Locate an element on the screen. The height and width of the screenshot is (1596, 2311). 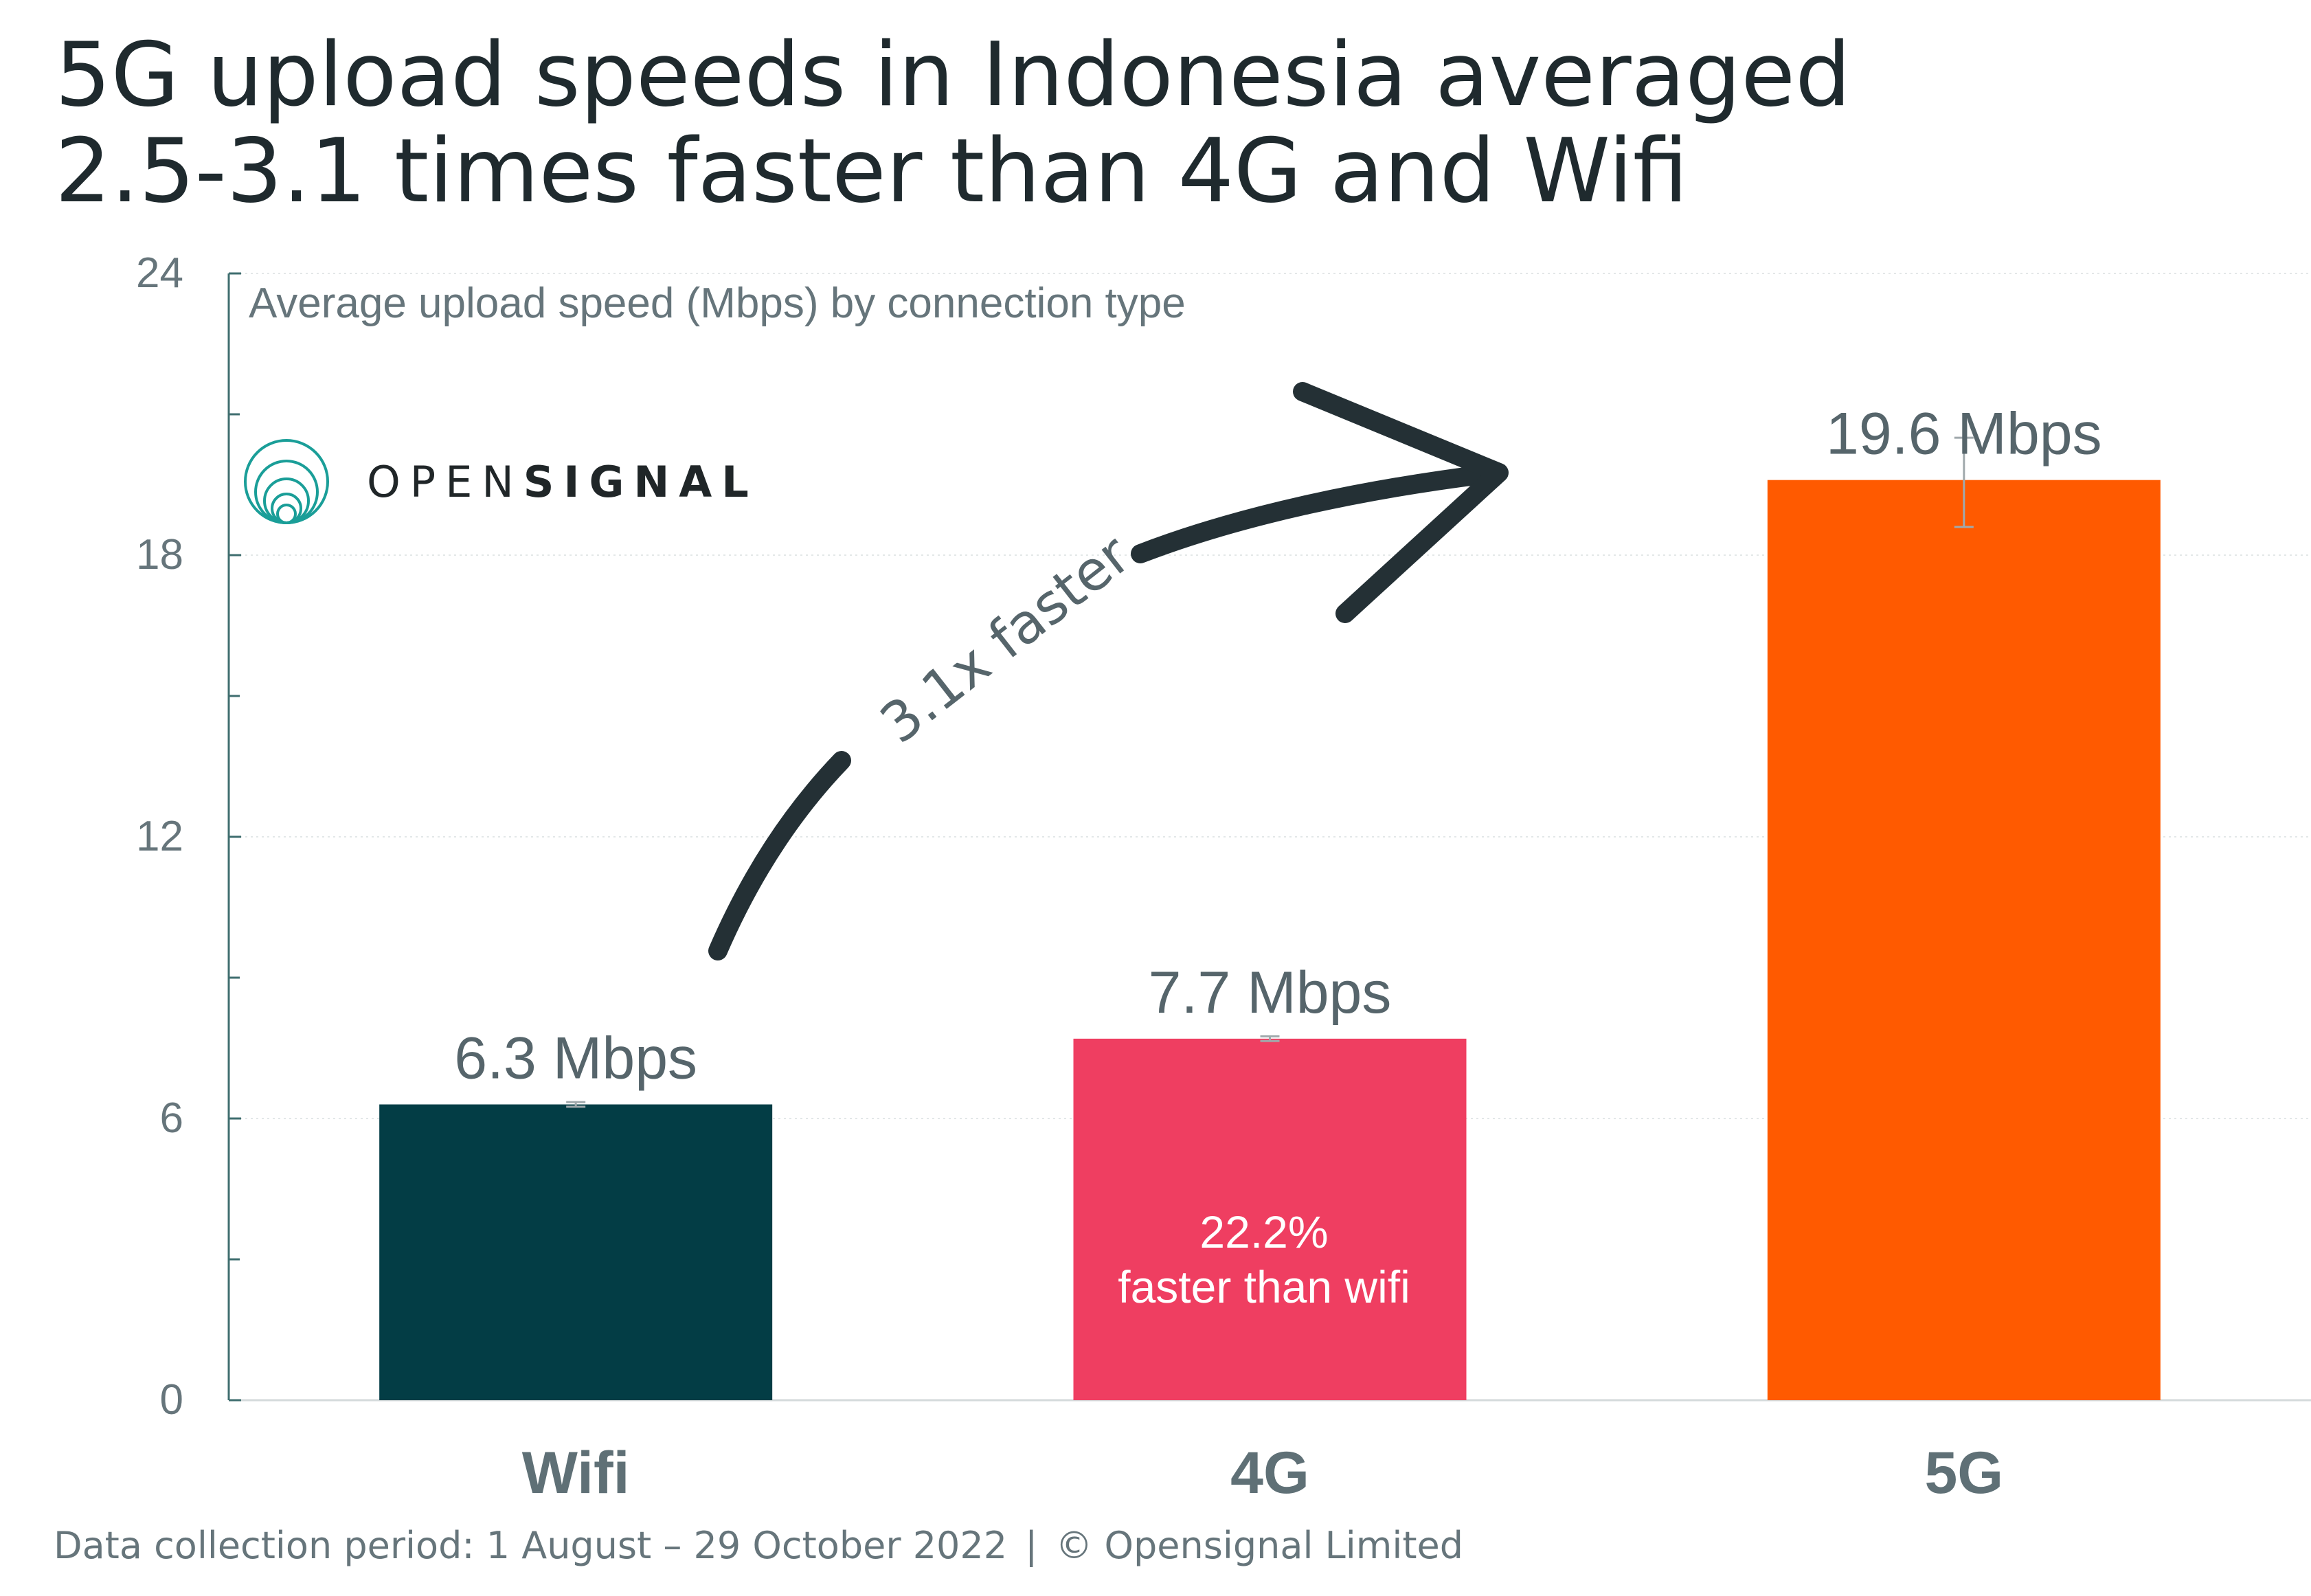
title-line-1: 5G upload speeds in Indonesia averaged is located at coordinates (953, 75).